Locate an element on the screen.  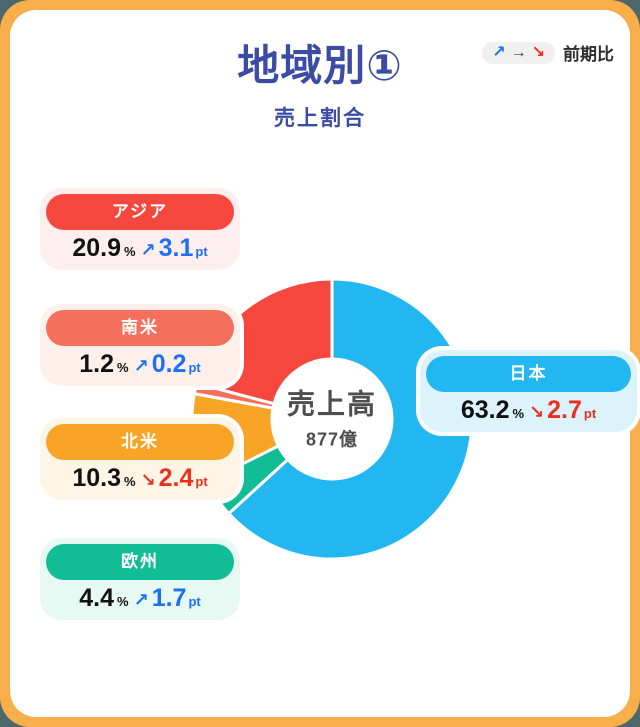
region-values-asia: 20.9% ↗ 3.1 pt is located at coordinates (140, 247).